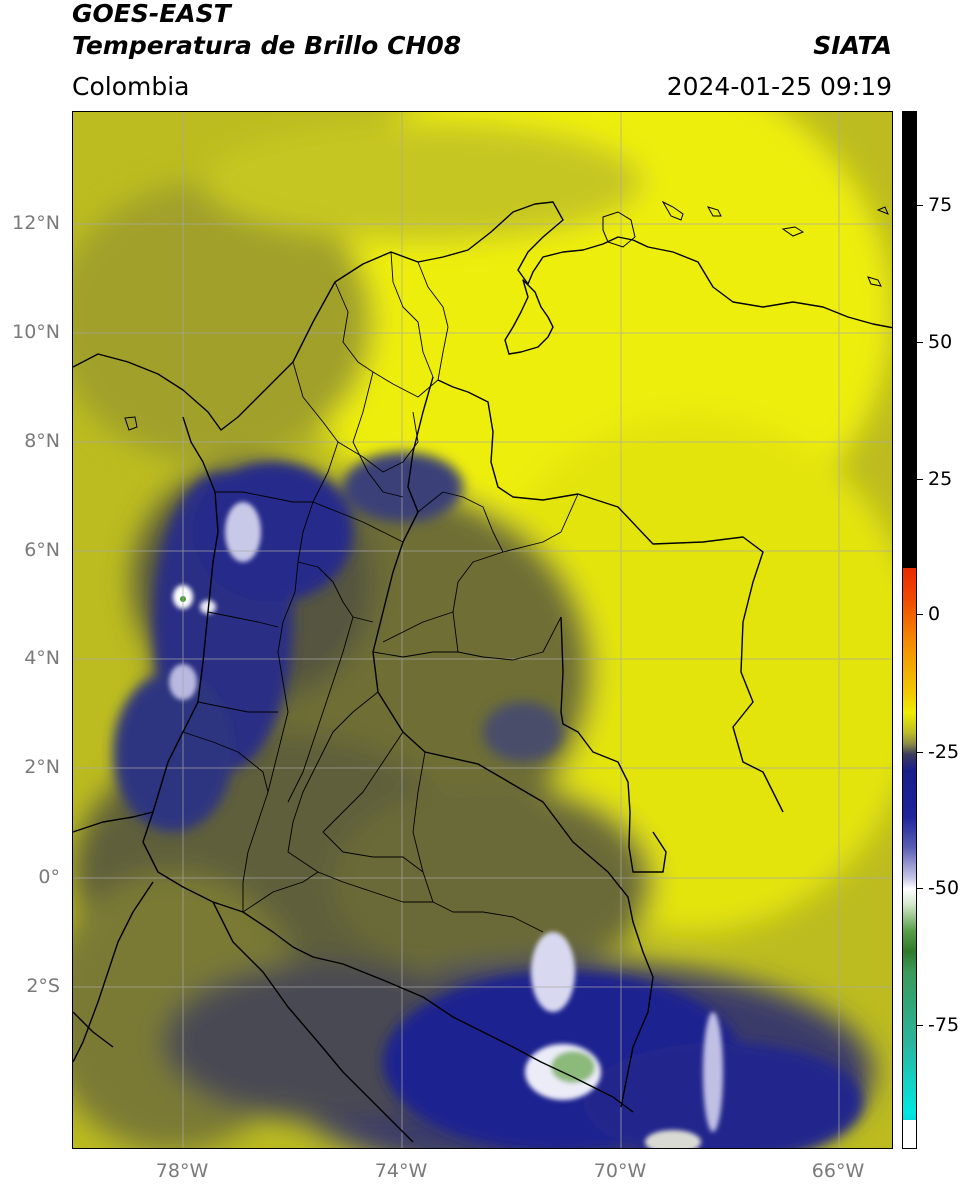 Image resolution: width=966 pixels, height=1190 pixels. I want to click on product-title: Temperatura de Brillo CH08, so click(267, 45).